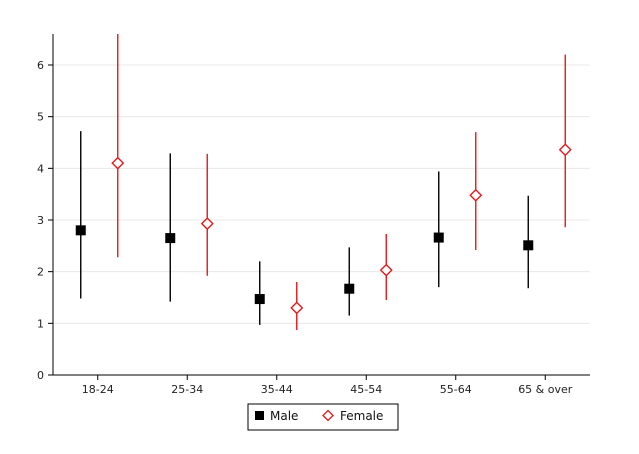 Image resolution: width=639 pixels, height=454 pixels. I want to click on legend-box, so click(323, 417).